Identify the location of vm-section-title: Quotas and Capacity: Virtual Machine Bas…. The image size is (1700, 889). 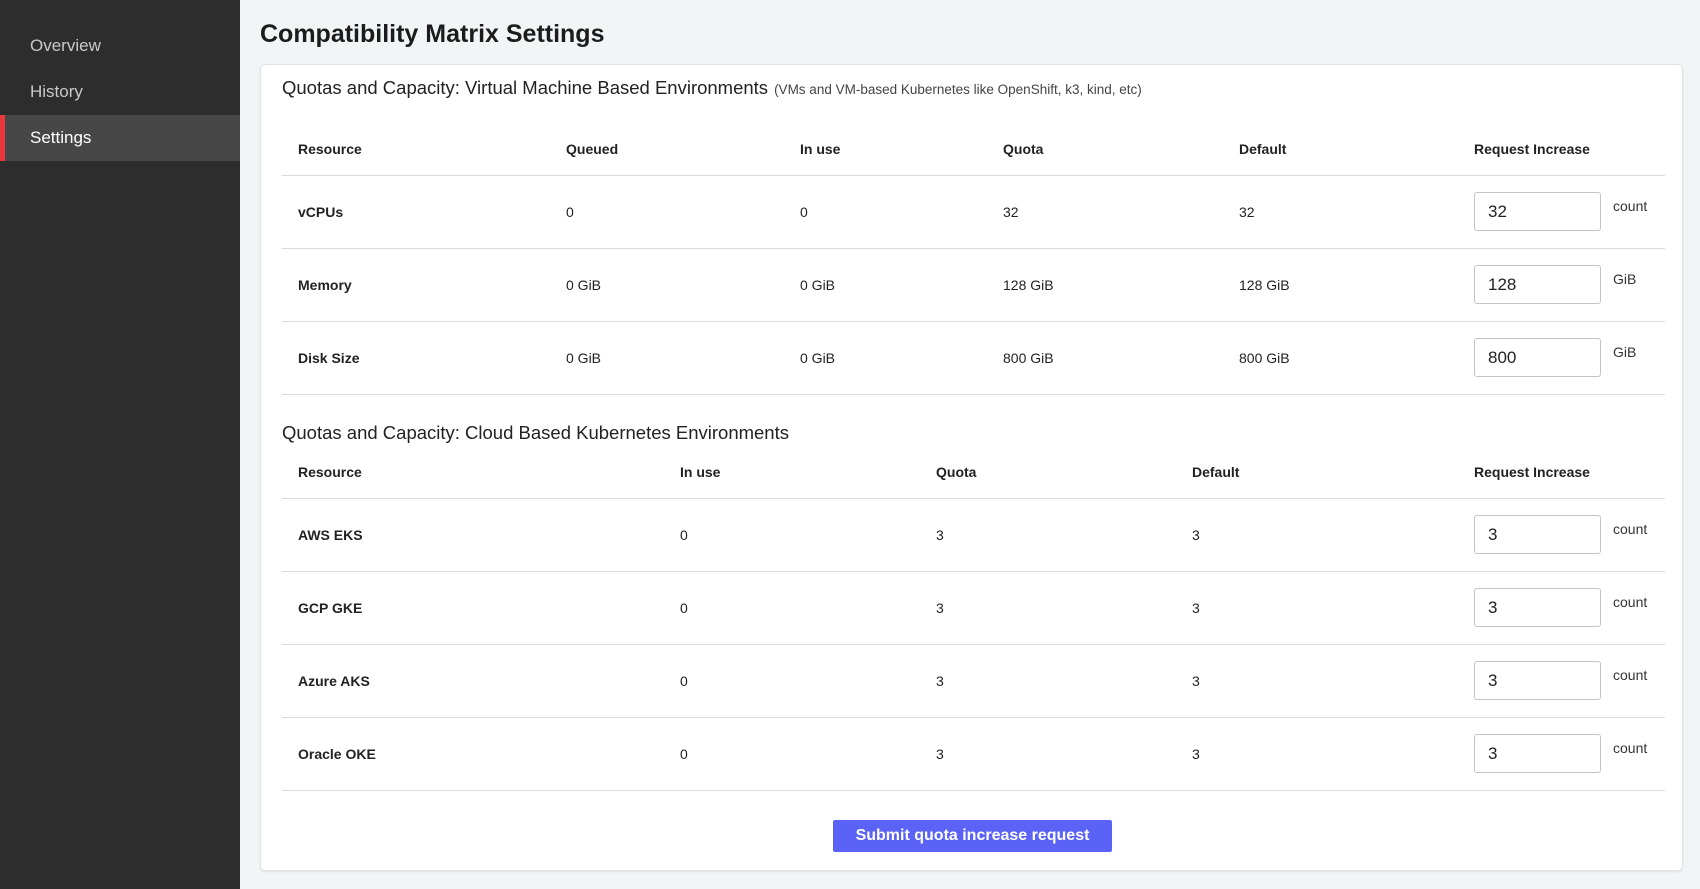
(712, 88).